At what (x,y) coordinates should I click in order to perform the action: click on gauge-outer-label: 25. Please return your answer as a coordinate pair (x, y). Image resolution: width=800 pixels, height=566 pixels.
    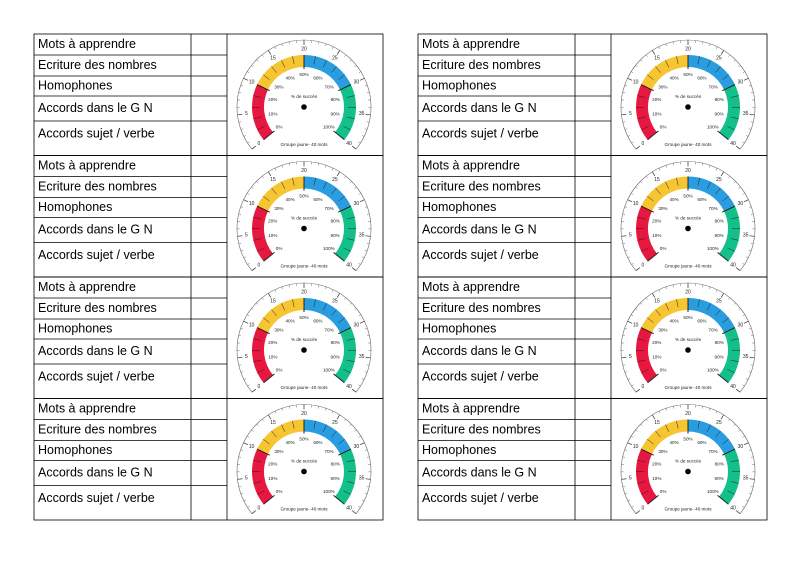
    Looking at the image, I should click on (719, 180).